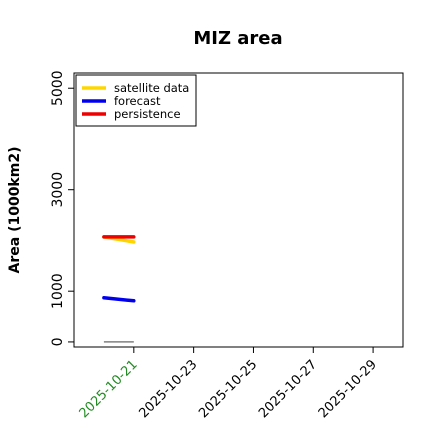 This screenshot has width=440, height=440. What do you see at coordinates (15, 210) in the screenshot?
I see `y-axis-label: Area (1000km2)` at bounding box center [15, 210].